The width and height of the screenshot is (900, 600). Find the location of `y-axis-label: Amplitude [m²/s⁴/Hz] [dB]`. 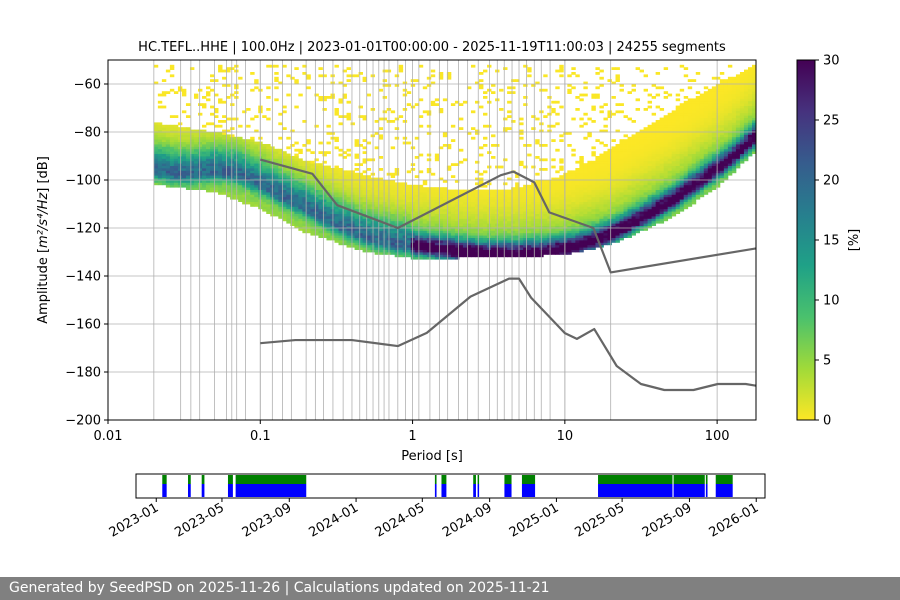

y-axis-label: Amplitude [m²/s⁴/Hz] [dB] is located at coordinates (43, 240).